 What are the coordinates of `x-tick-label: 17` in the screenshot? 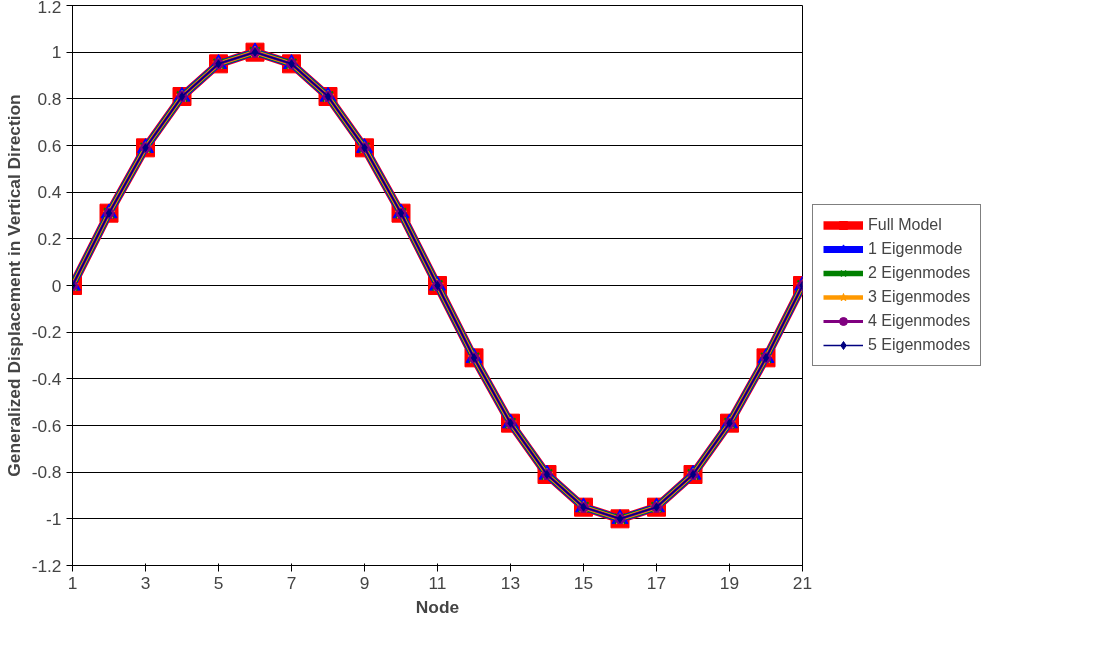 It's located at (656, 582).